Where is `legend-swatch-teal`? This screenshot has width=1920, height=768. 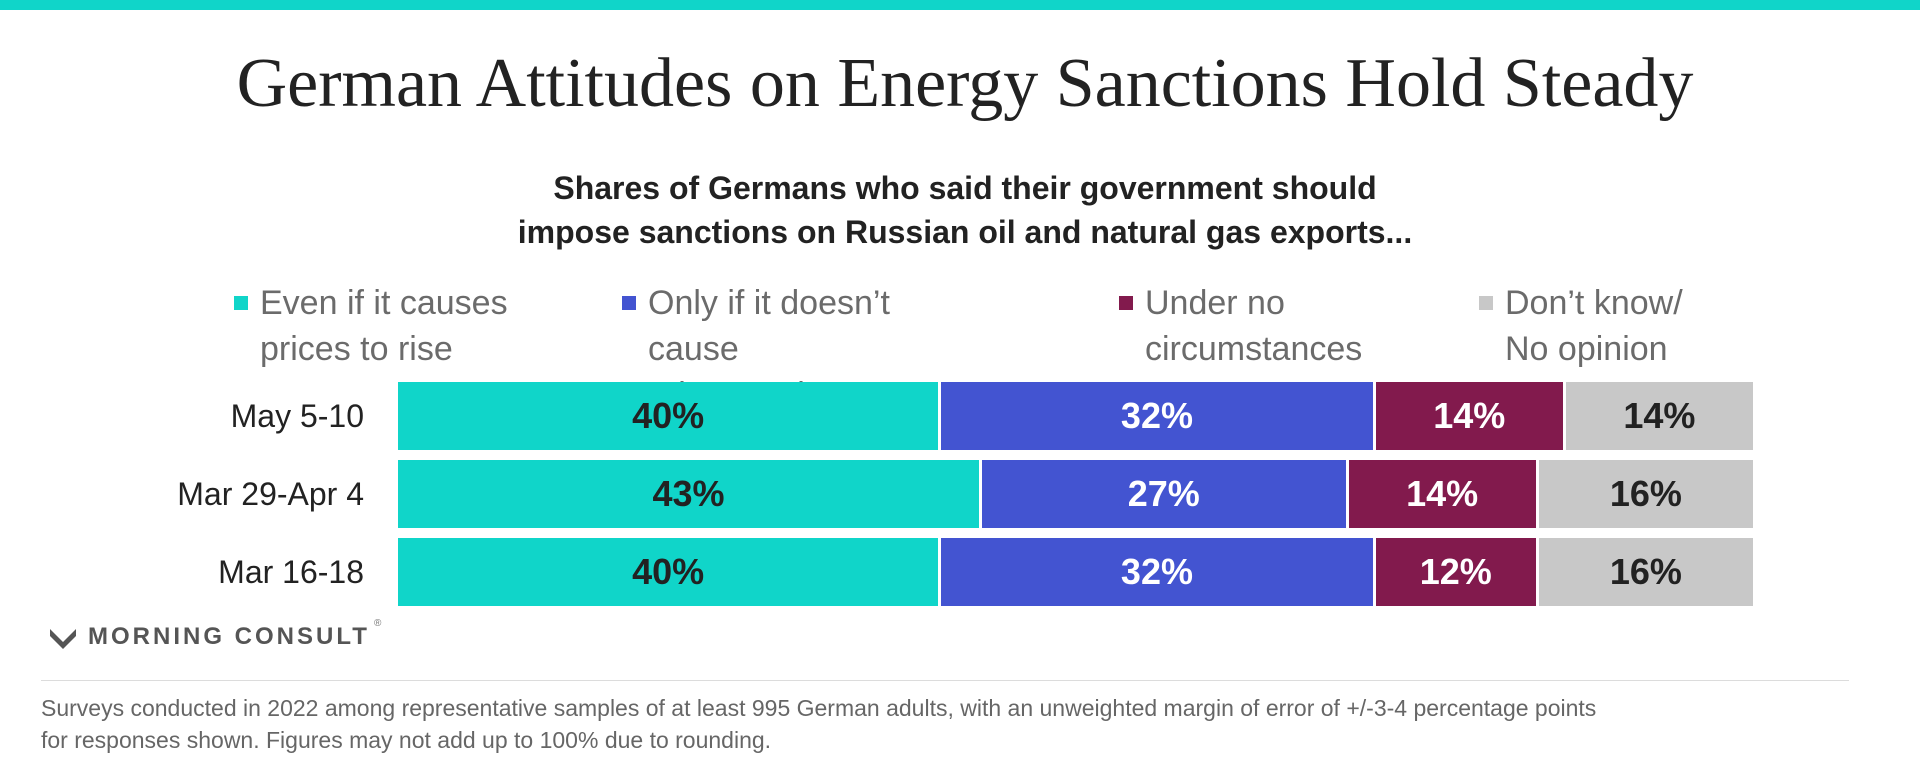 legend-swatch-teal is located at coordinates (241, 303).